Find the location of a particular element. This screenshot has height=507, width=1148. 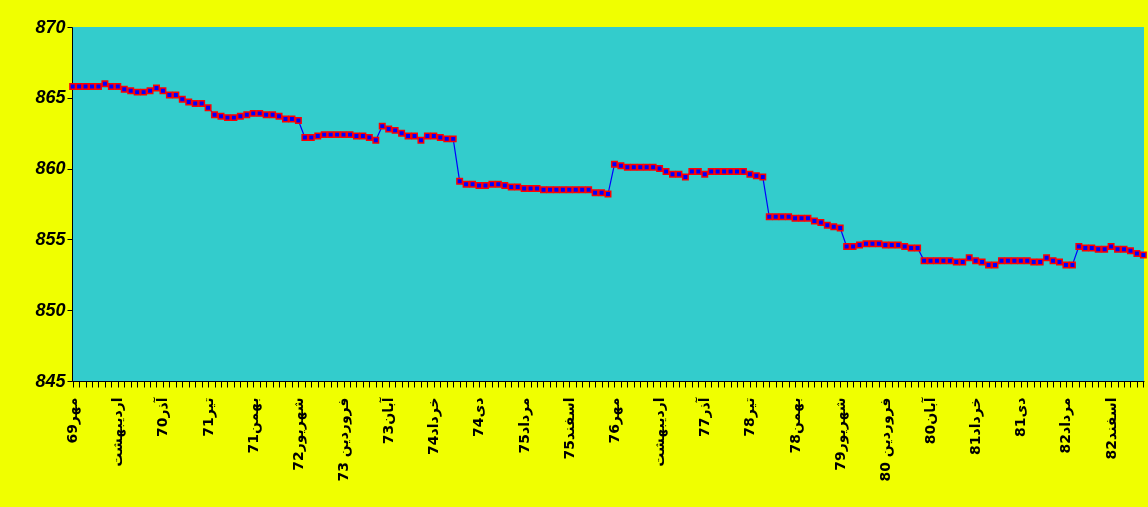

x-tick-label: دی74 is located at coordinates (478, 417).